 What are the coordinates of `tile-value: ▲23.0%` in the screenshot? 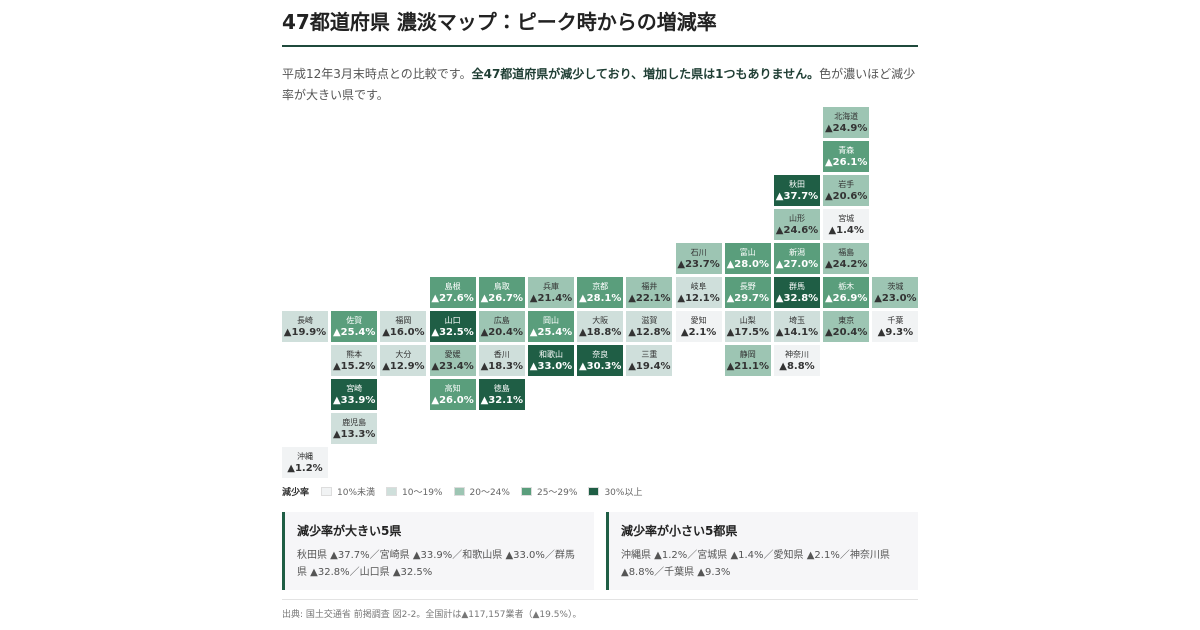 It's located at (895, 298).